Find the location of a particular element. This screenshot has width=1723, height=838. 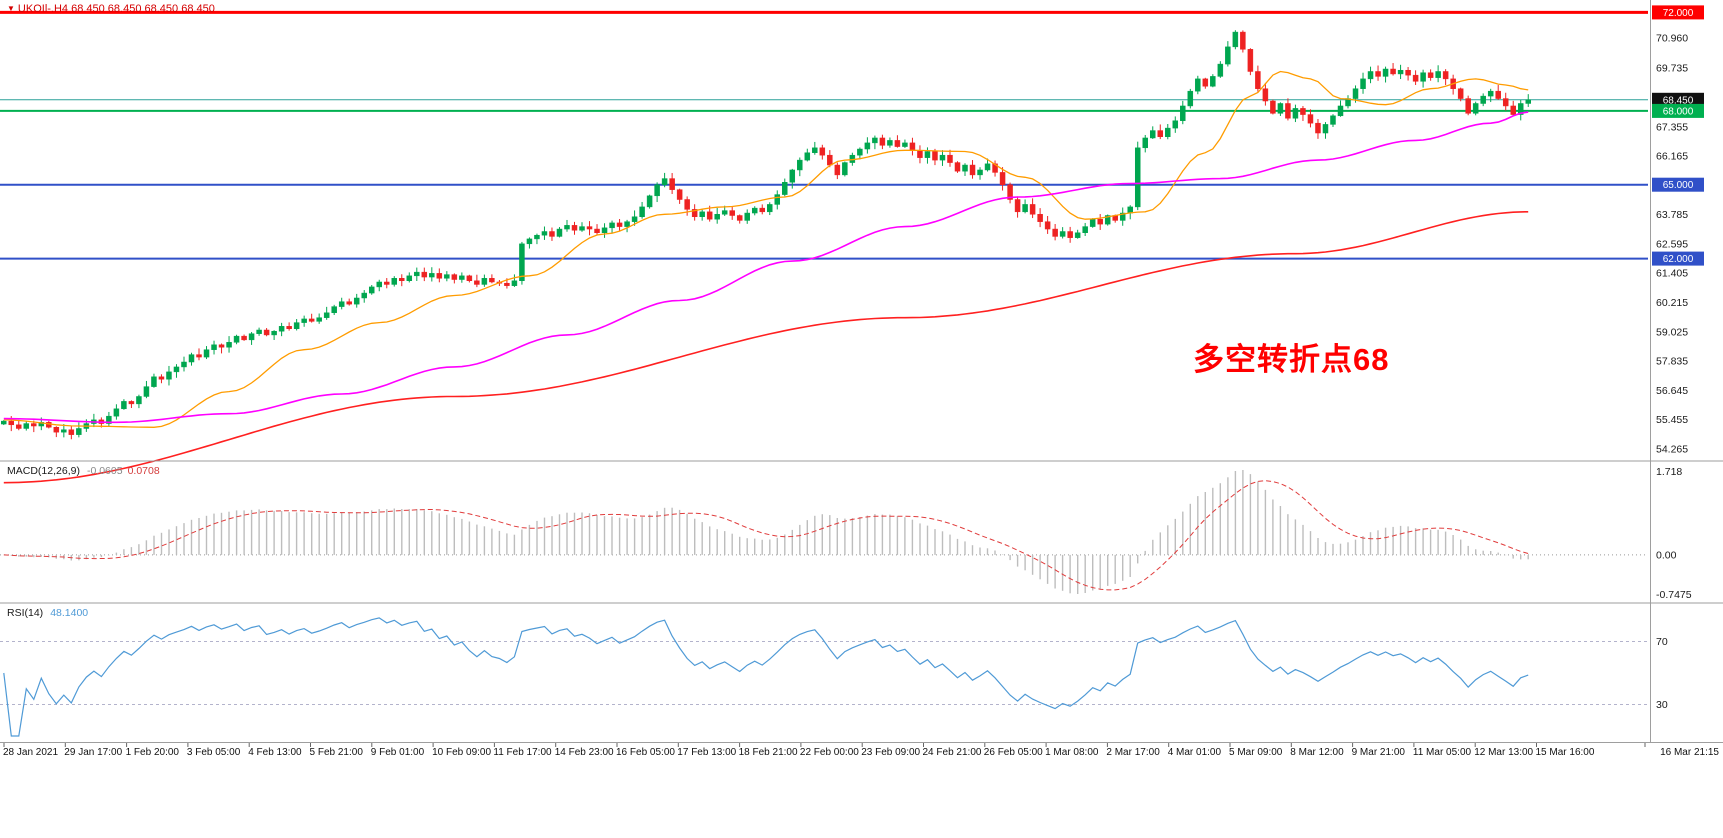

rsi-level-label: 30 is located at coordinates (1662, 705).